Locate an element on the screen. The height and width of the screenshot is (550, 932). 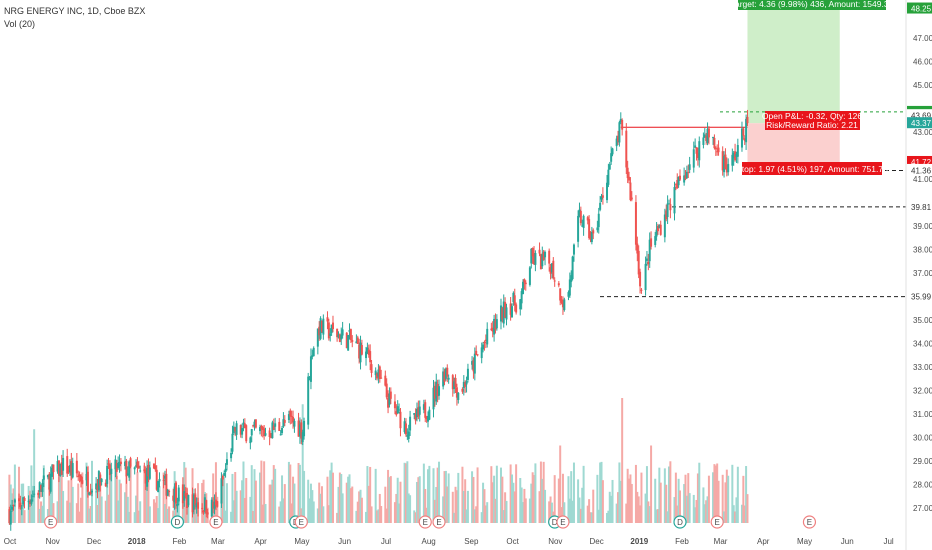
chart-header: NRG ENERGY INC, 1D, Cboe BZX Vol (20) is located at coordinates (74, 18).